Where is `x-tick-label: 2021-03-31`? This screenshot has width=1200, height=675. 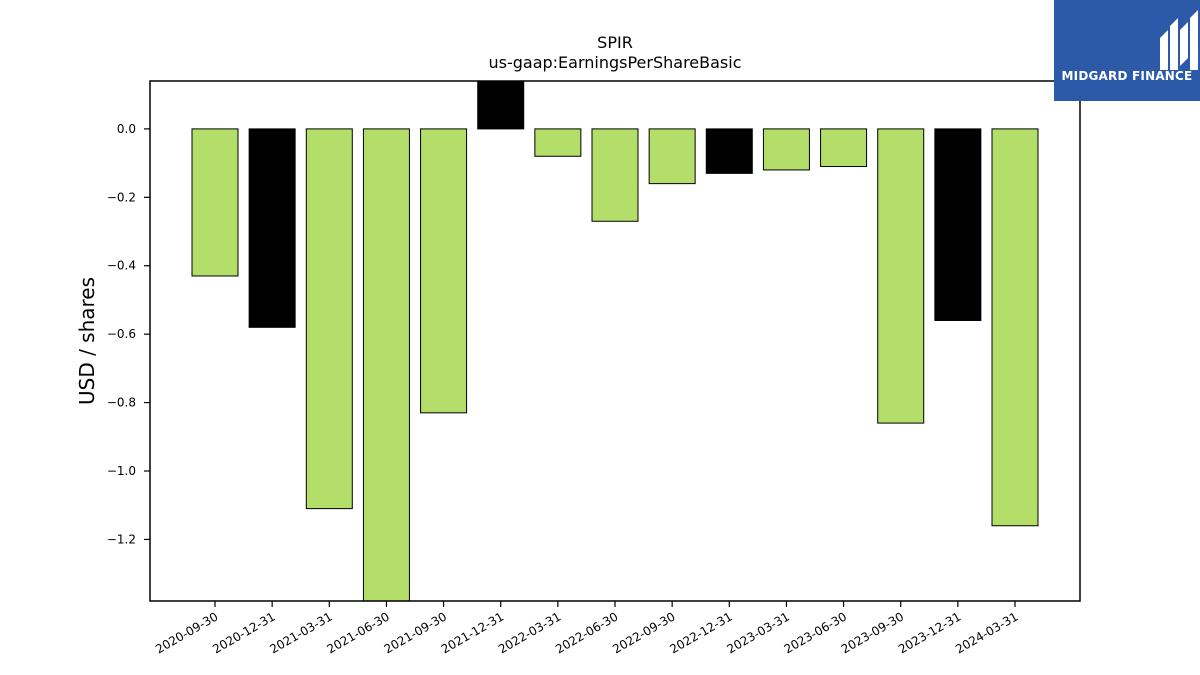 x-tick-label: 2021-03-31 is located at coordinates (300, 632).